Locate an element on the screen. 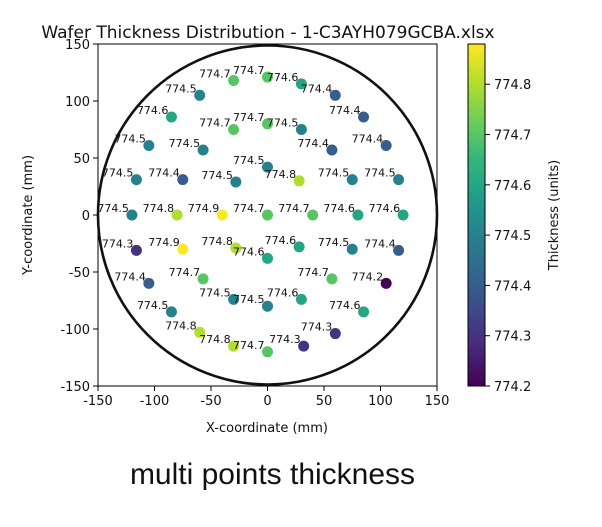  y-tick-label: 150 is located at coordinates (77, 45).